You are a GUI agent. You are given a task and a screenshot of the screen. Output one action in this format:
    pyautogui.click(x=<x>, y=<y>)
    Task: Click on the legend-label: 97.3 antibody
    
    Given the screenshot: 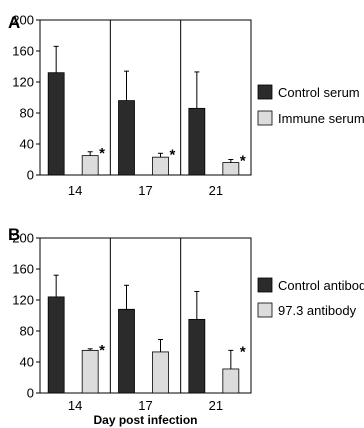 What is the action you would take?
    pyautogui.click(x=317, y=310)
    